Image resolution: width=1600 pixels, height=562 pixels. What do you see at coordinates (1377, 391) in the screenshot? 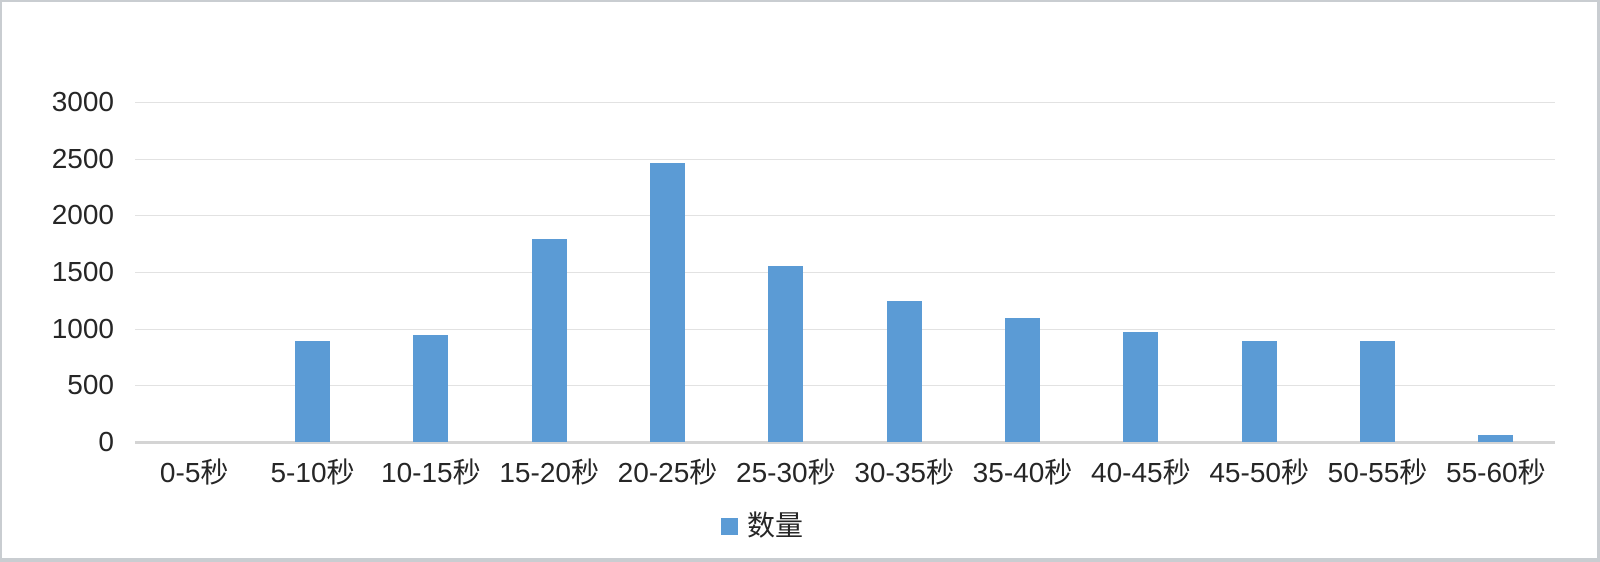
I see `bar-50-55秒` at bounding box center [1377, 391].